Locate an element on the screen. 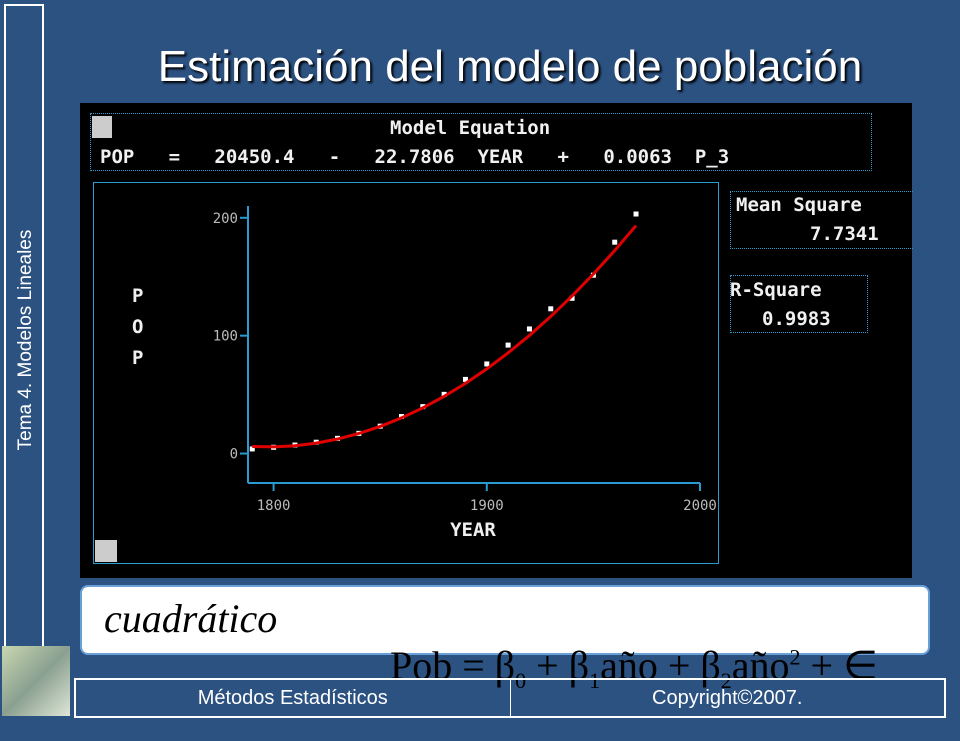 The width and height of the screenshot is (960, 741). formula-box: cuadrático Pob = β0 + β1año + β2año2 + ∈ is located at coordinates (505, 639).